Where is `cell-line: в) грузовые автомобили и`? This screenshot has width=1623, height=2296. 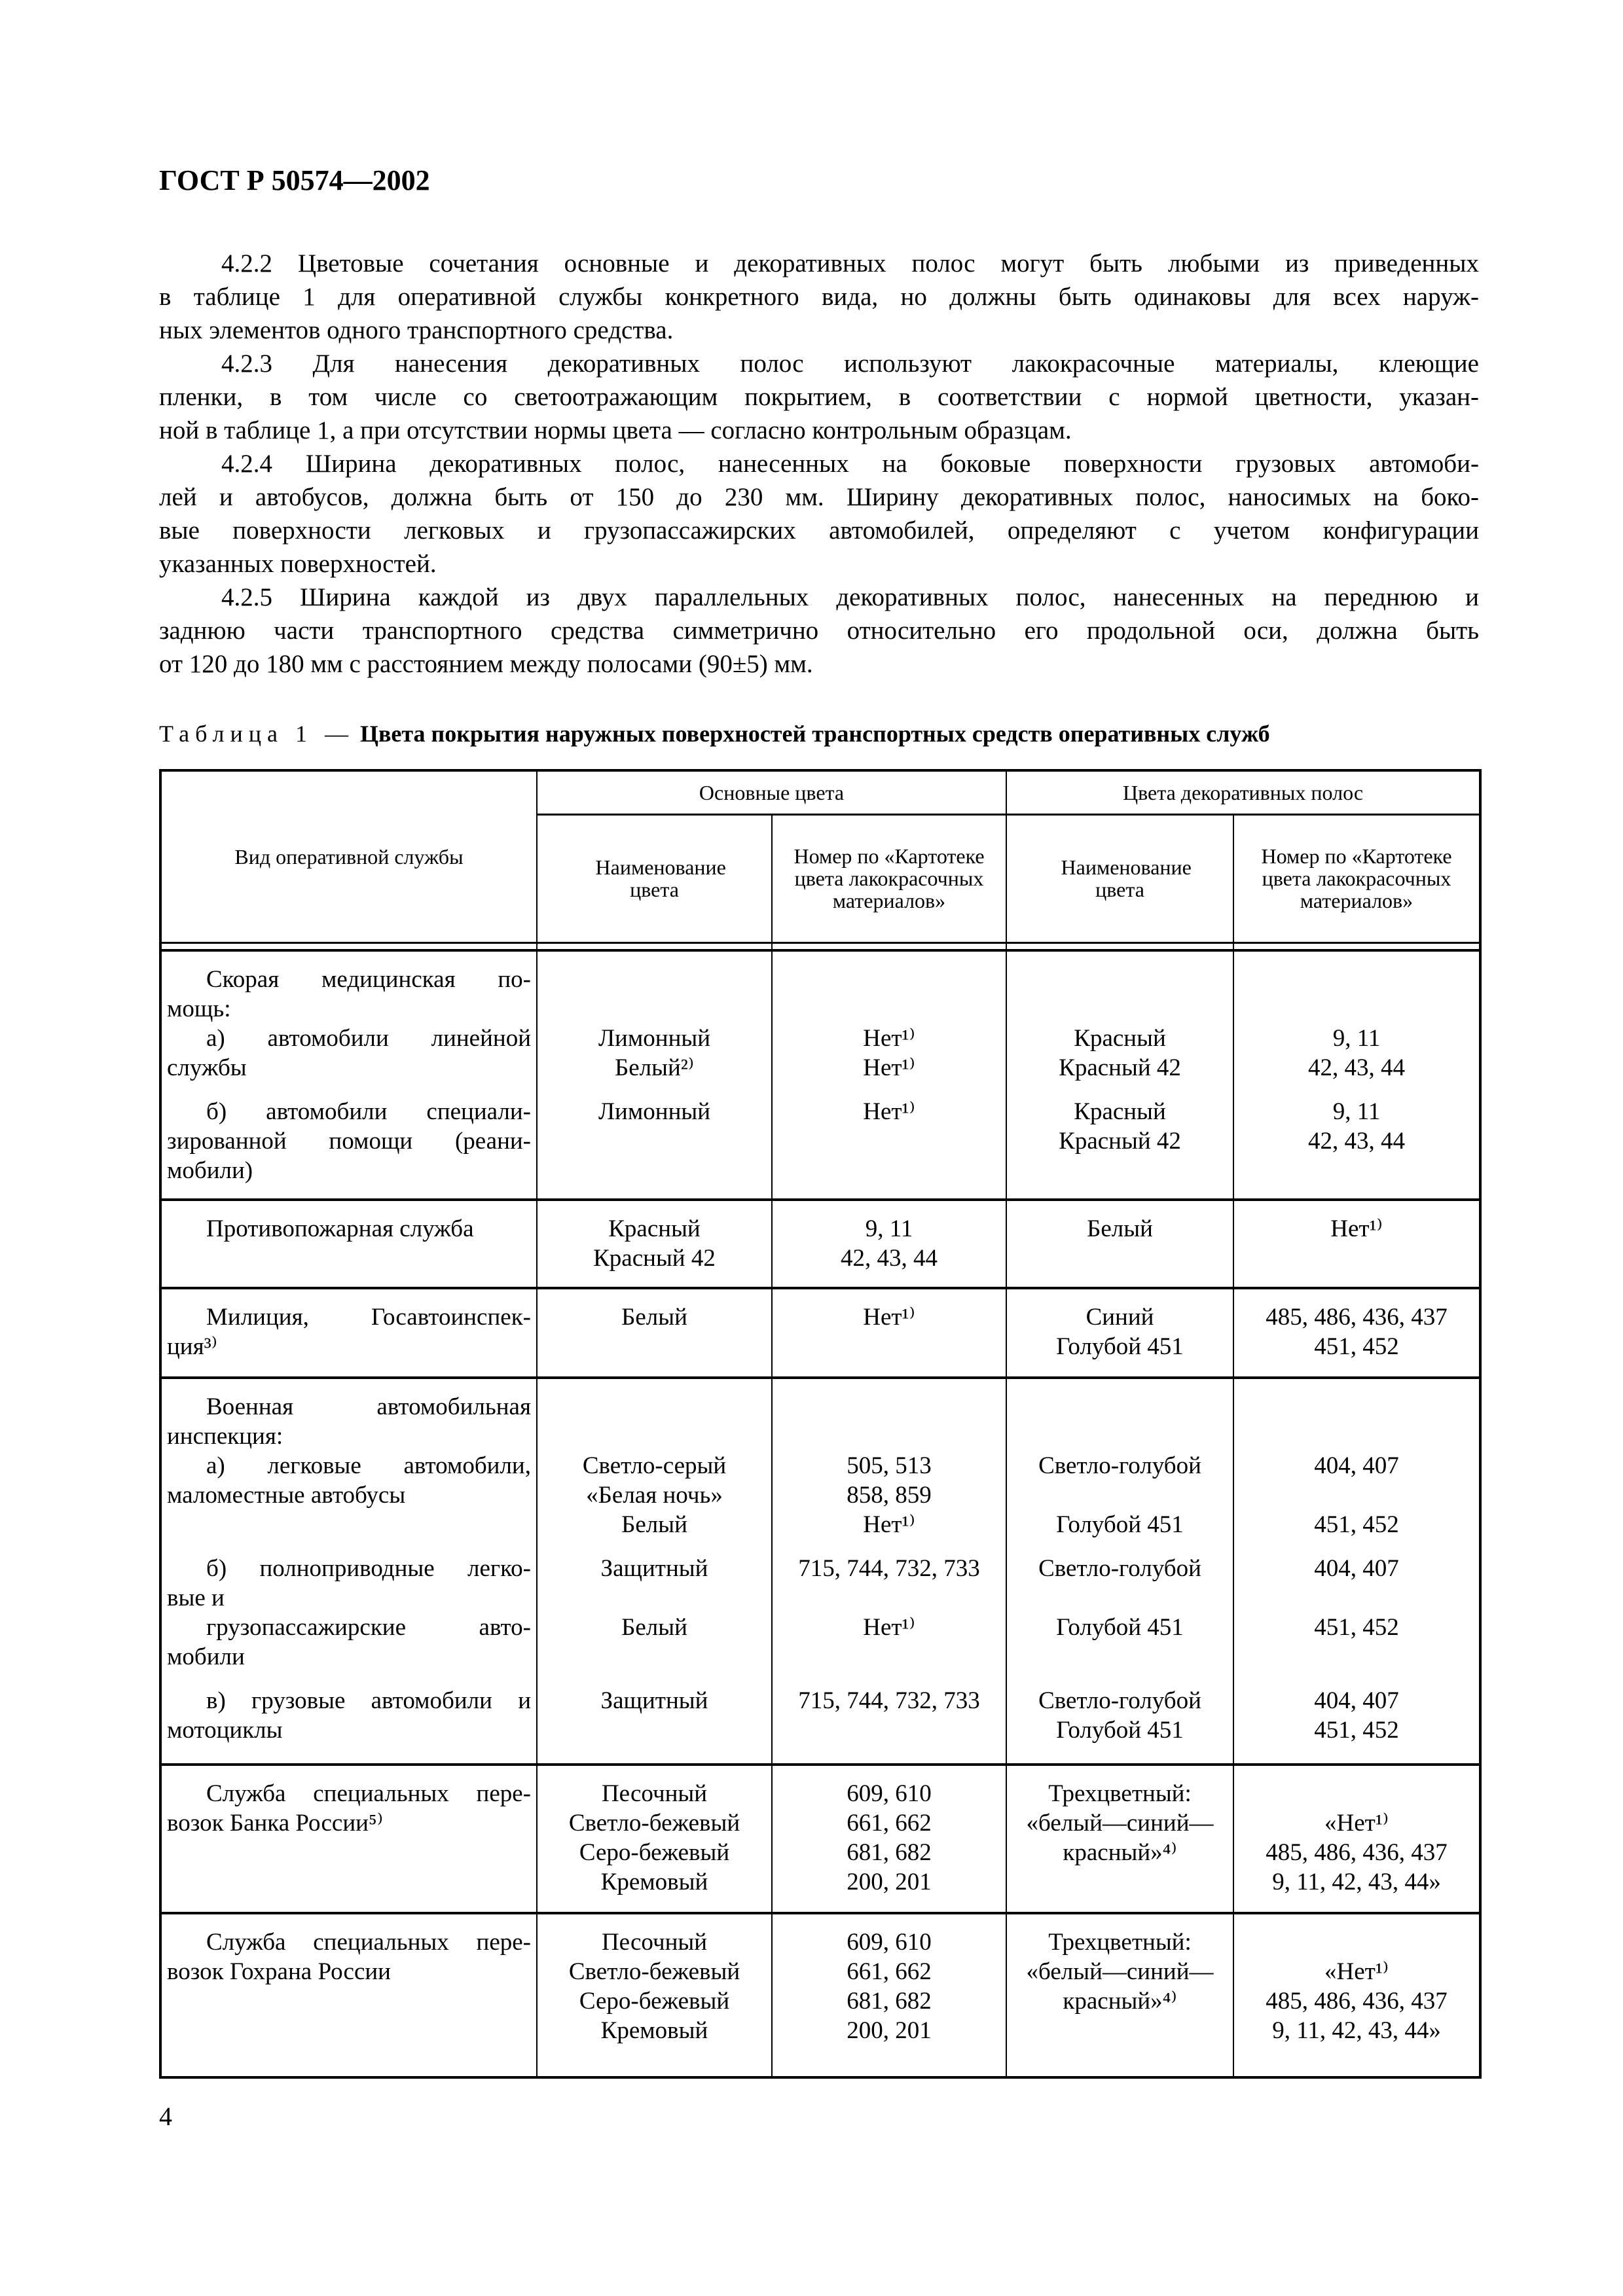
cell-line: в) грузовые автомобили и is located at coordinates (368, 1700).